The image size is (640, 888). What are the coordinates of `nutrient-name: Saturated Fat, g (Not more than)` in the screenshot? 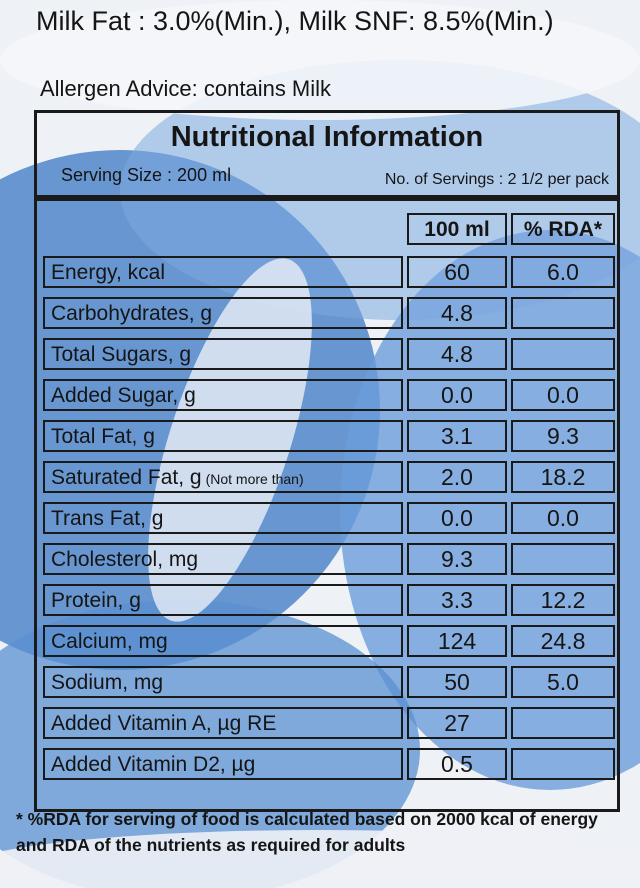 It's located at (223, 477).